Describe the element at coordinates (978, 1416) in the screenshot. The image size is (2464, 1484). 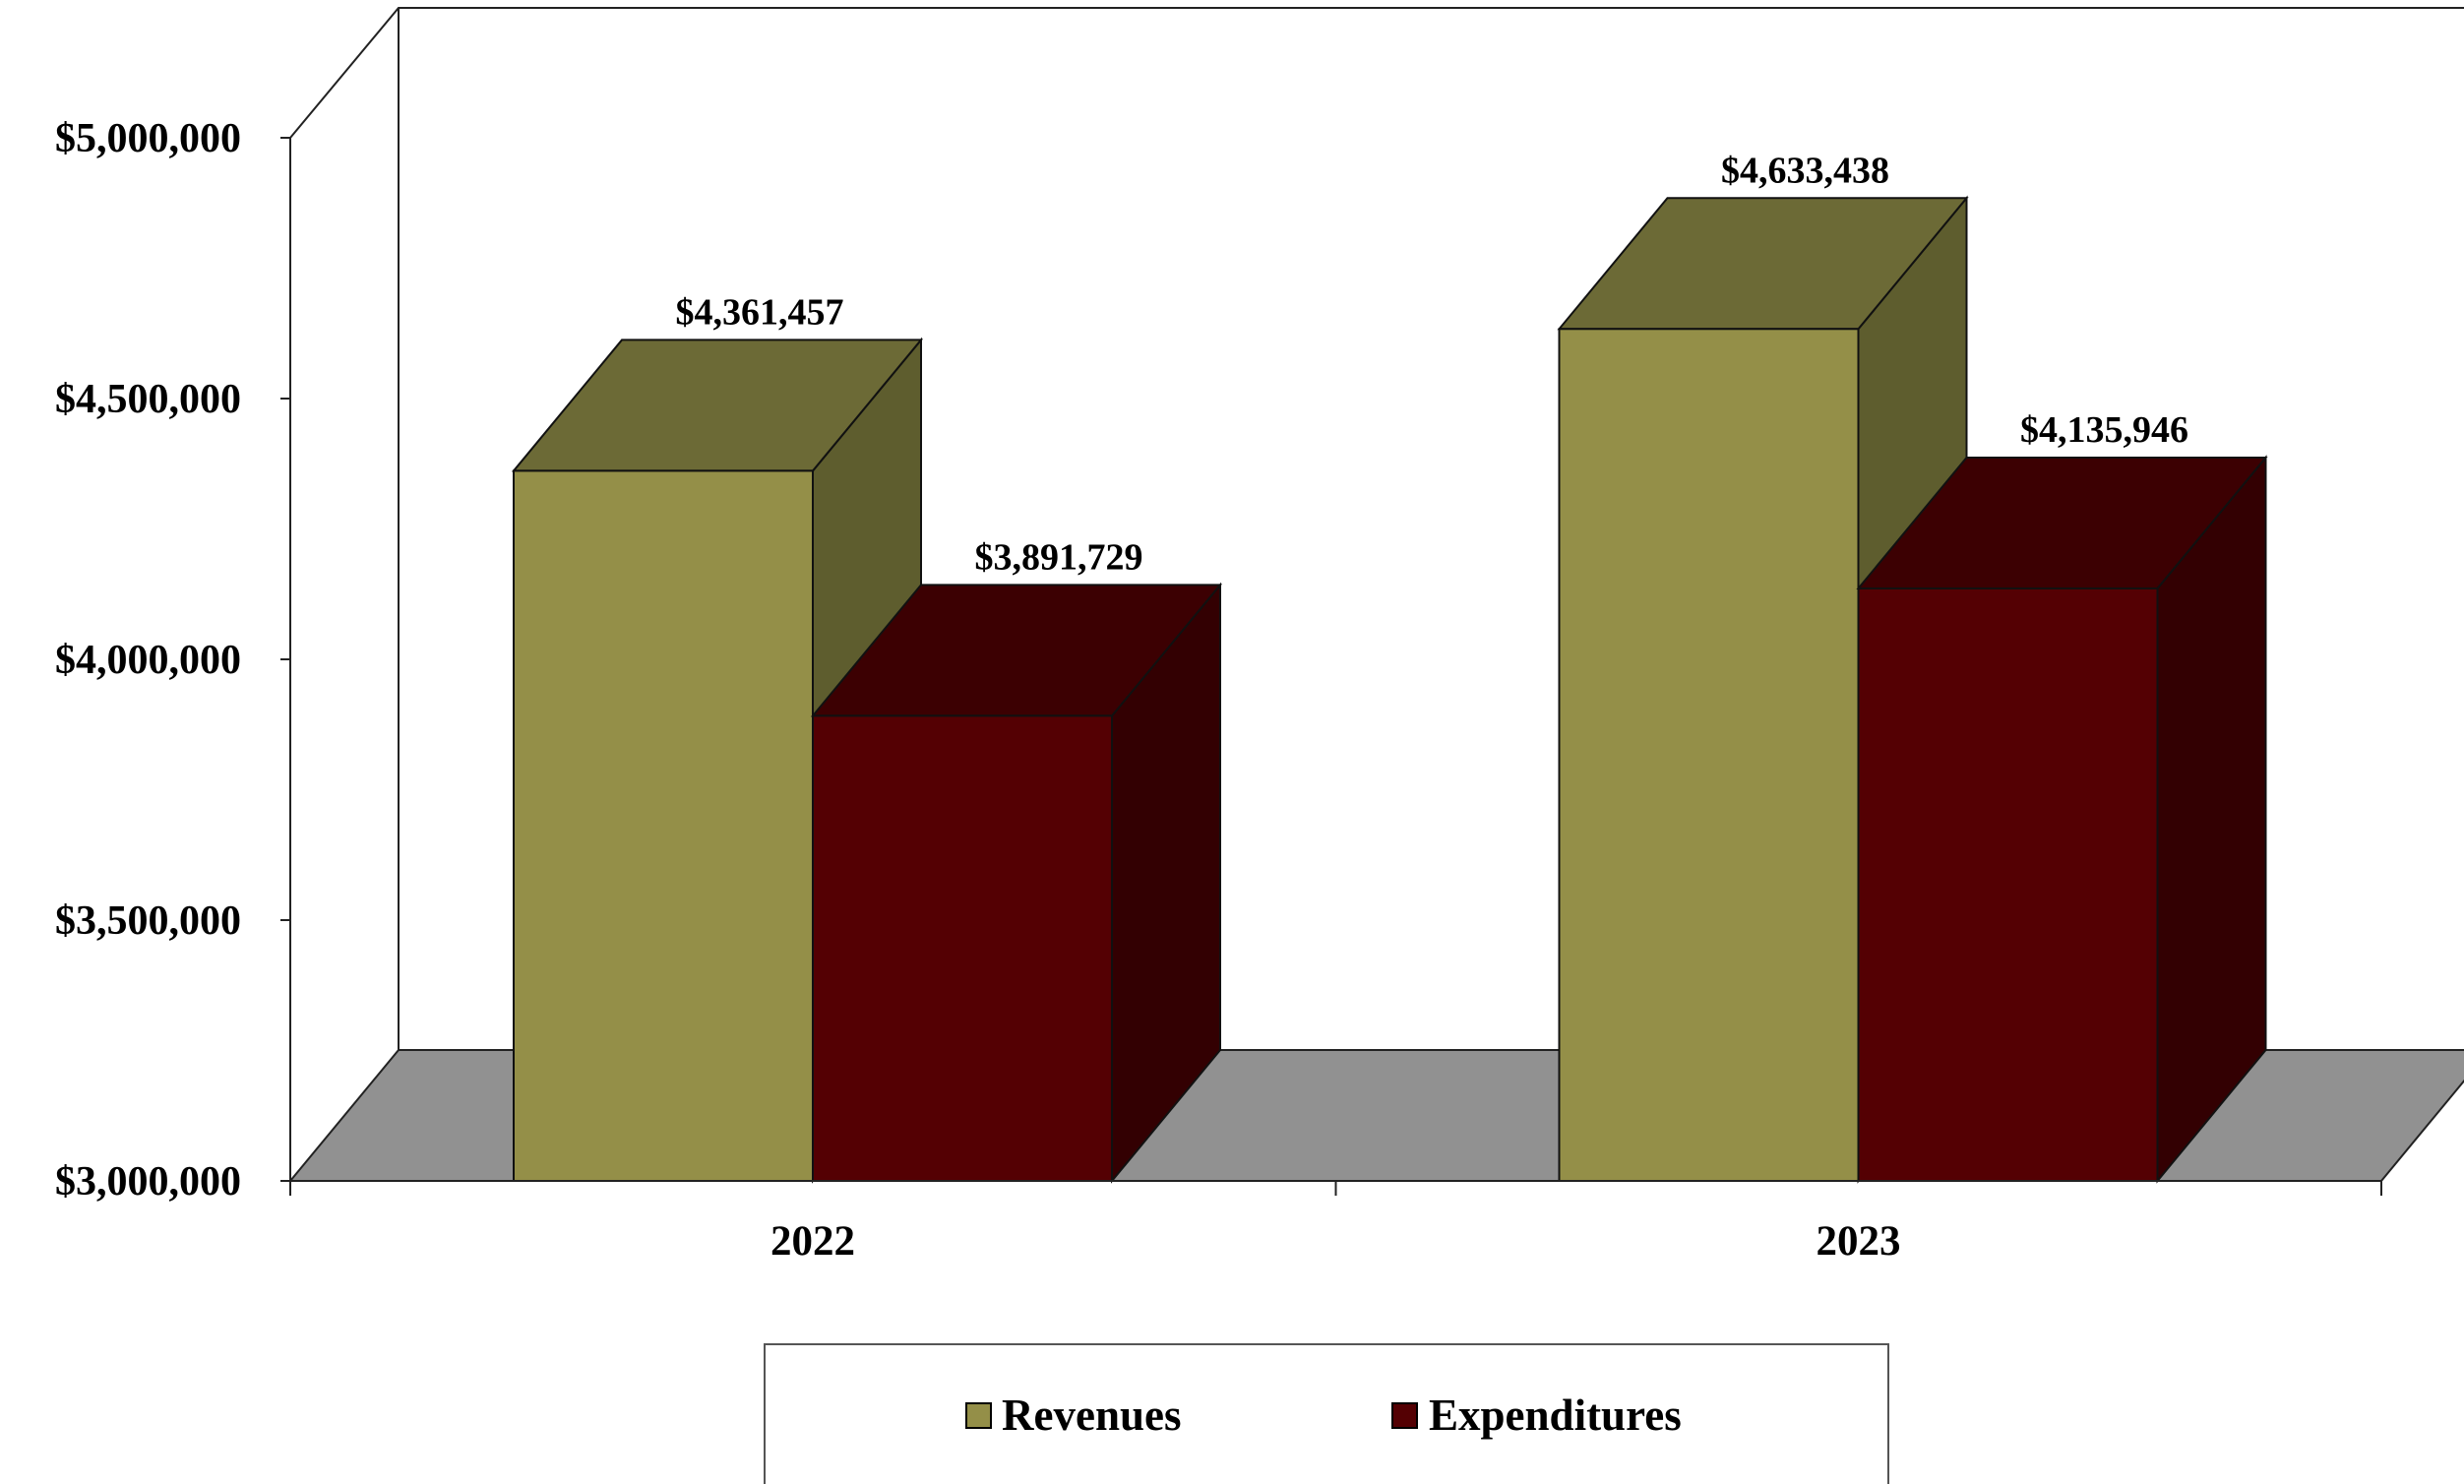
I see `legend-swatch-revenues` at that location.